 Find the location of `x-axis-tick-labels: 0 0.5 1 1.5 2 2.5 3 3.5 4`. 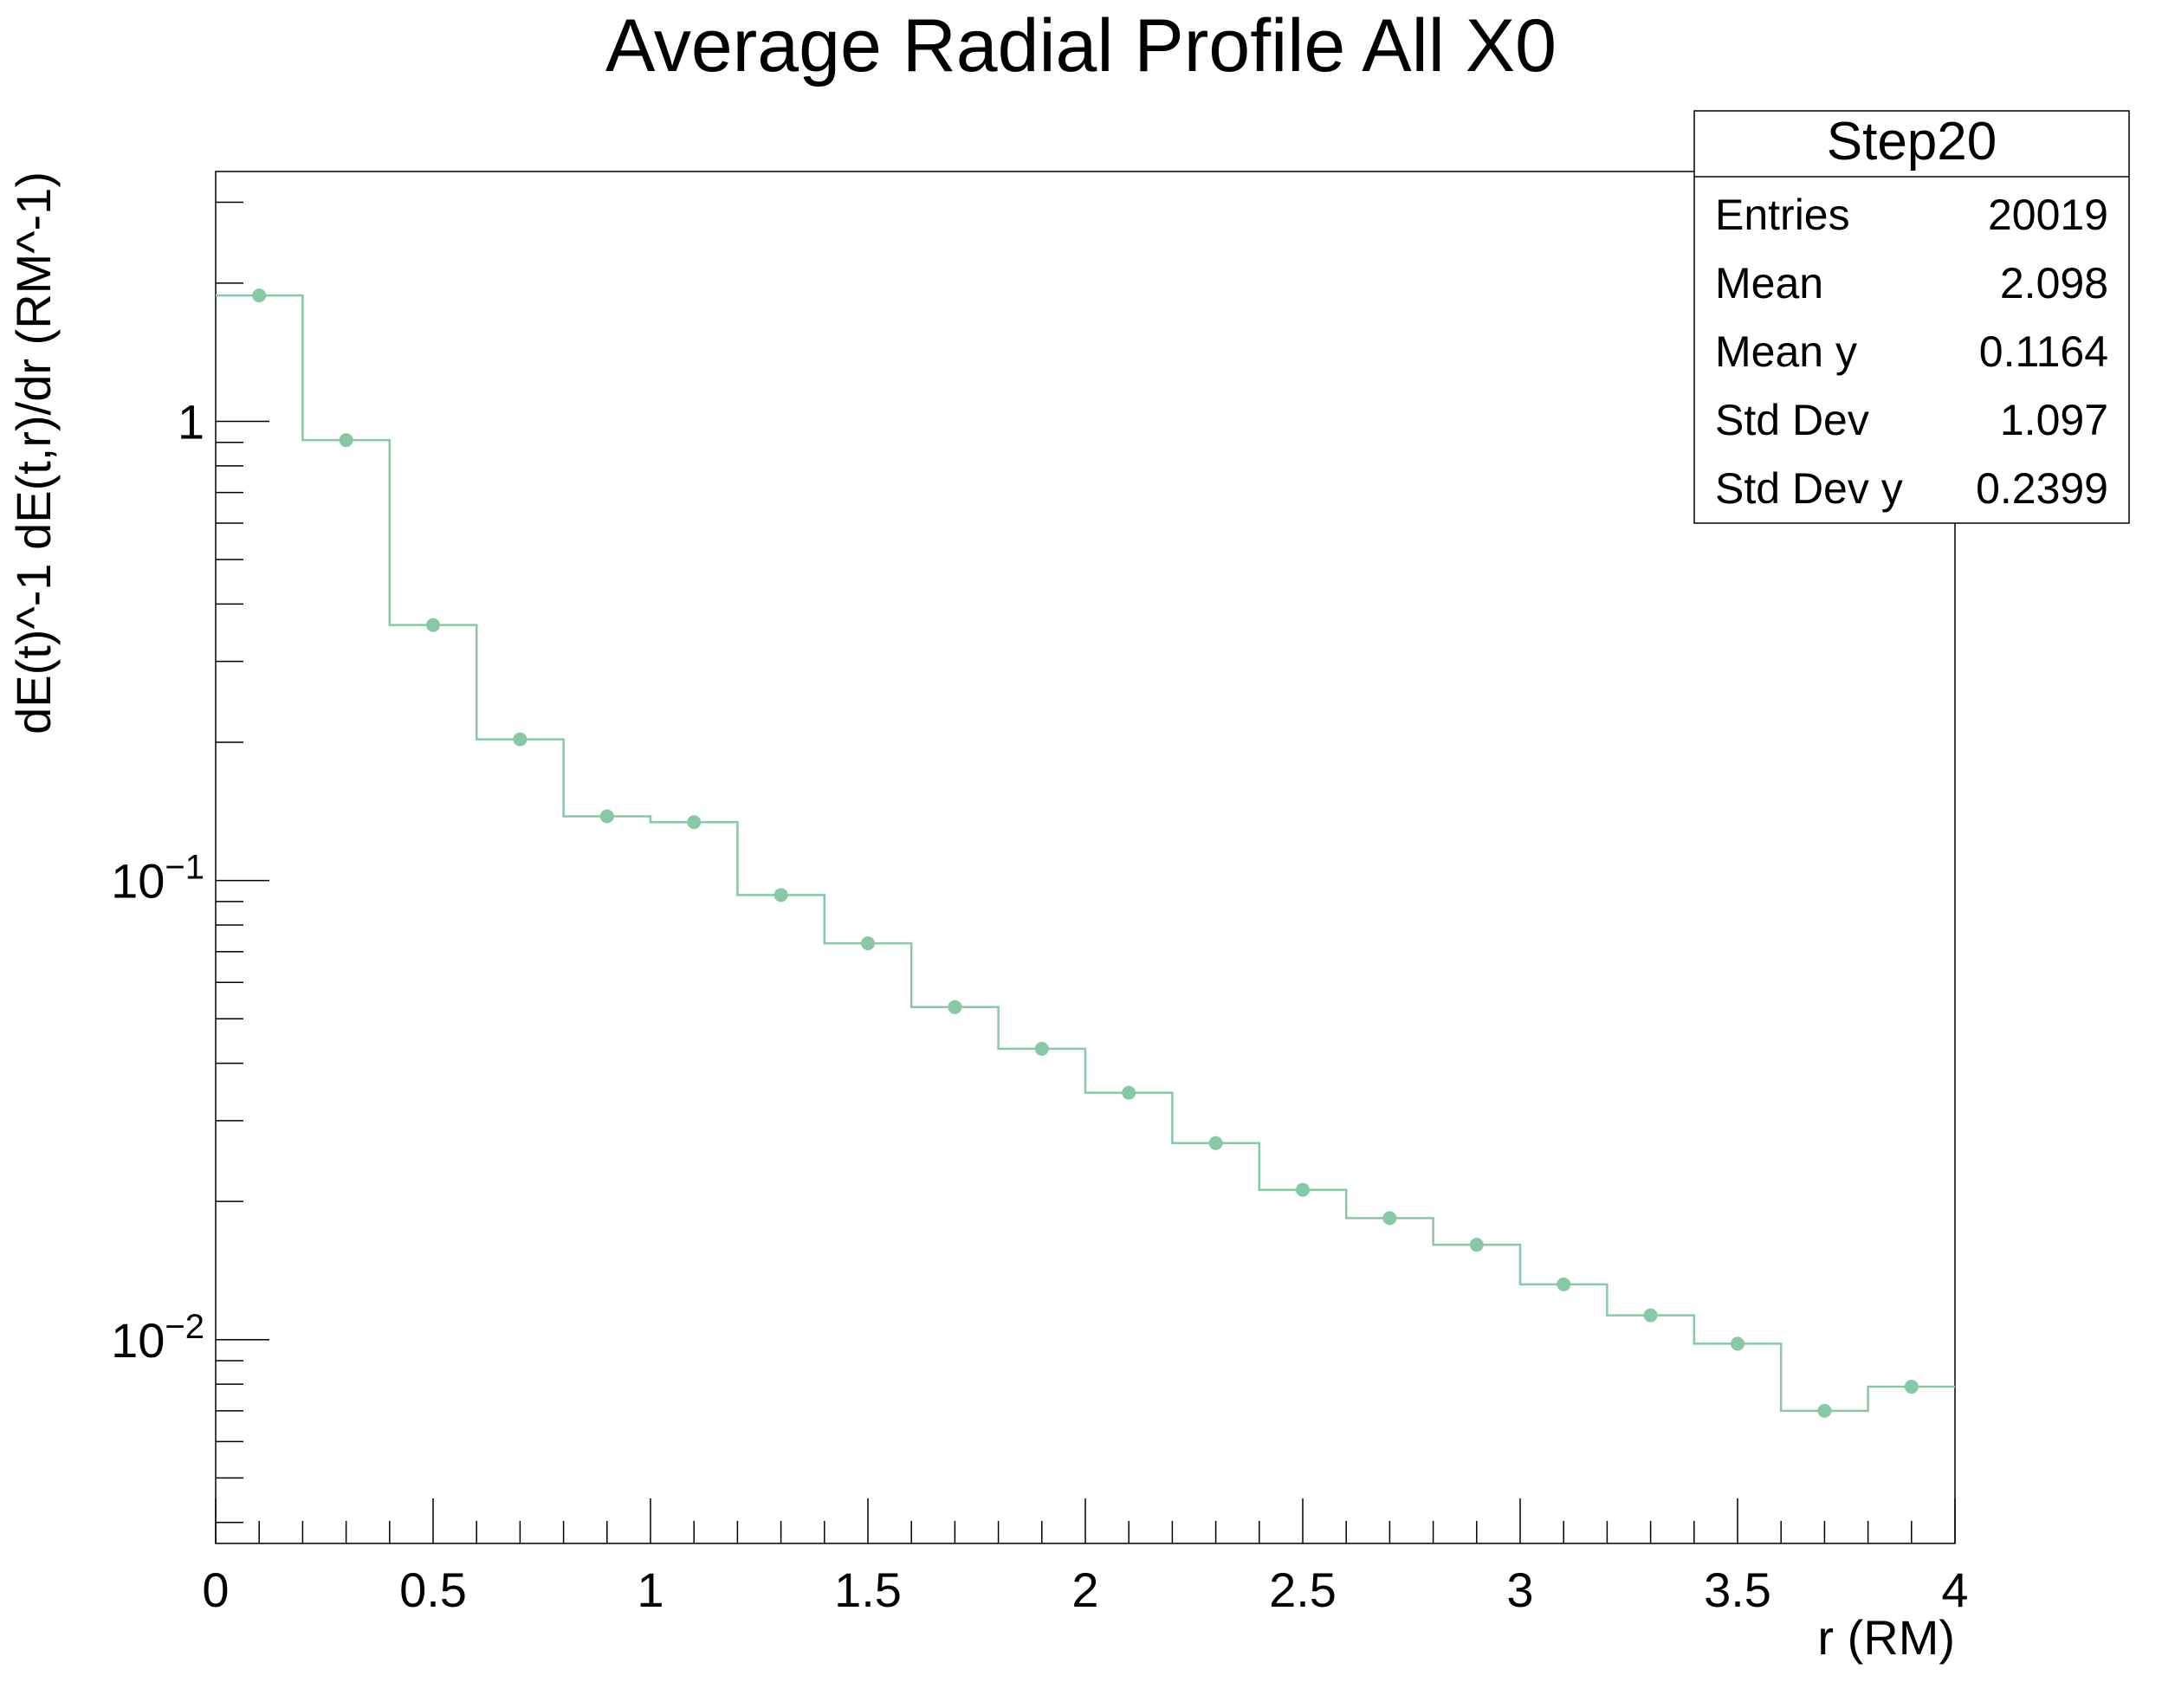

x-axis-tick-labels: 0 0.5 1 1.5 2 2.5 3 3.5 4 is located at coordinates (1085, 1589).